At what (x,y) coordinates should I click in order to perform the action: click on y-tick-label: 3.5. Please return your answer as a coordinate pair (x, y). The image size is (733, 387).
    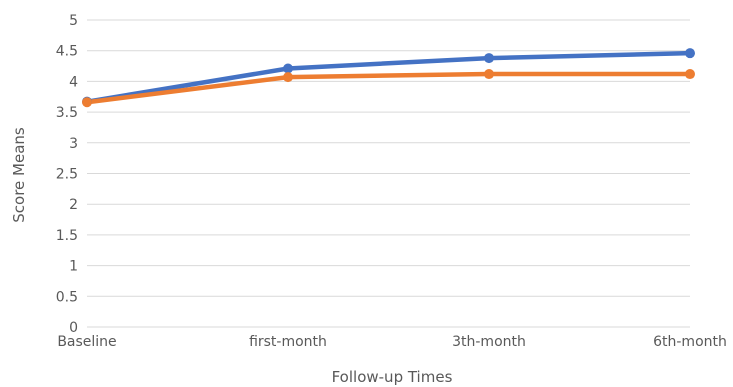
    Looking at the image, I should click on (67, 113).